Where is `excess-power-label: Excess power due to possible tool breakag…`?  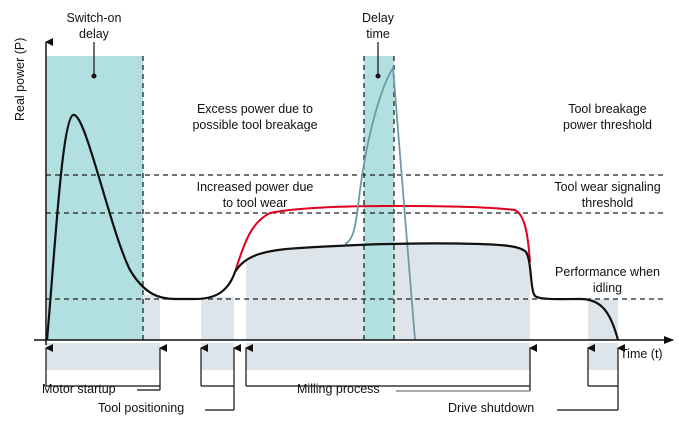 excess-power-label: Excess power due to possible tool breakag… is located at coordinates (255, 117).